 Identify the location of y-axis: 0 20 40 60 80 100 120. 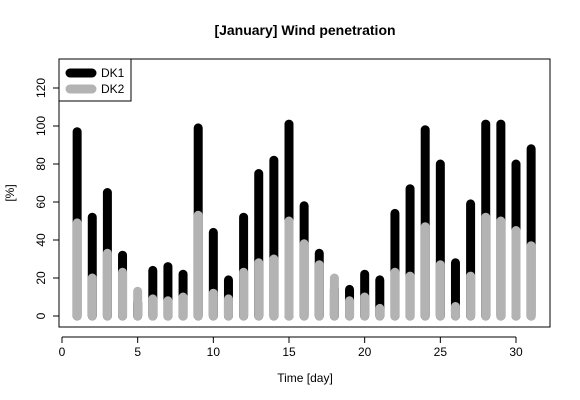
(47, 198).